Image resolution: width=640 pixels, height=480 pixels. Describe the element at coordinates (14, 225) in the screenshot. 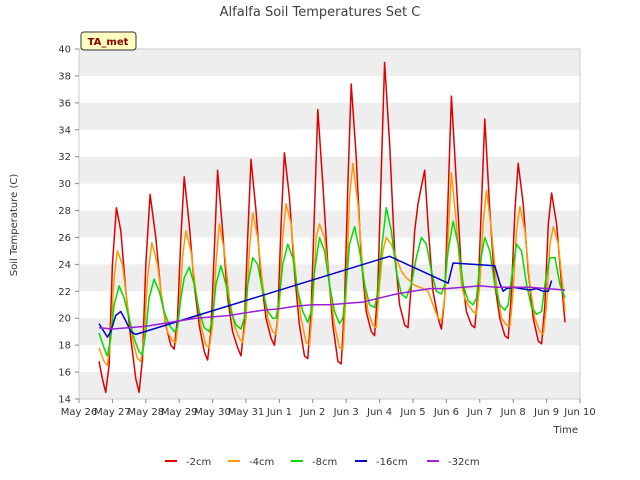

I see `y-axis-label: Soil Temperature (C)` at that location.